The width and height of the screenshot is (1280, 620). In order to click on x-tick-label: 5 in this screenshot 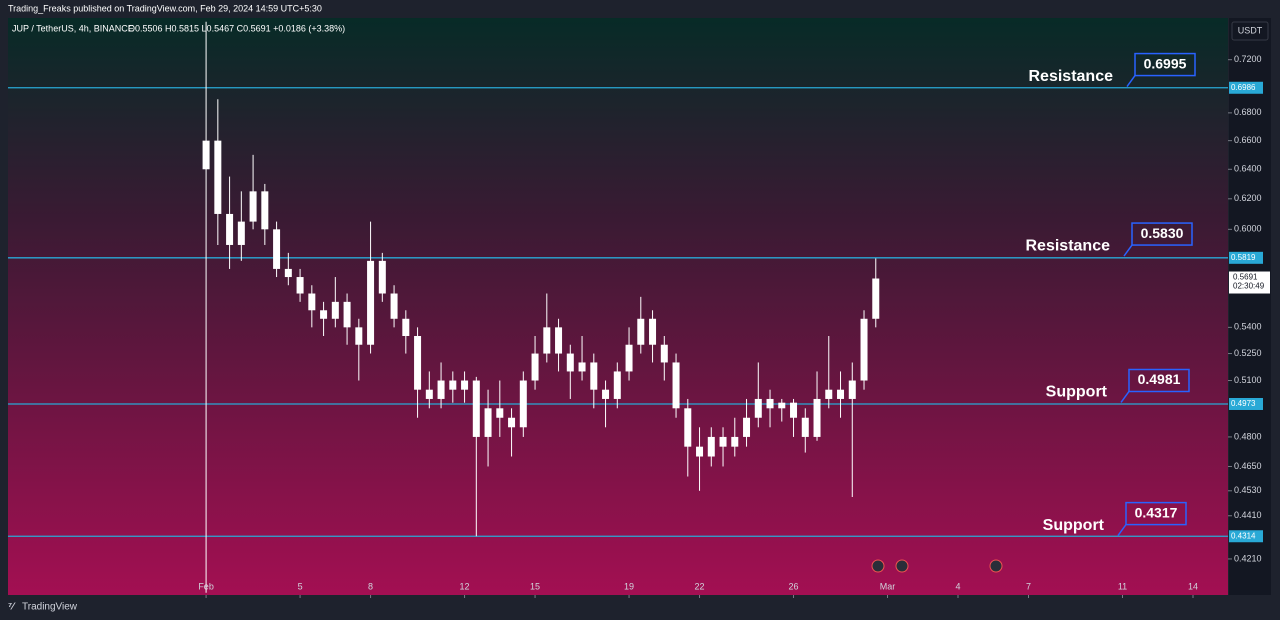, I will do `click(300, 586)`.